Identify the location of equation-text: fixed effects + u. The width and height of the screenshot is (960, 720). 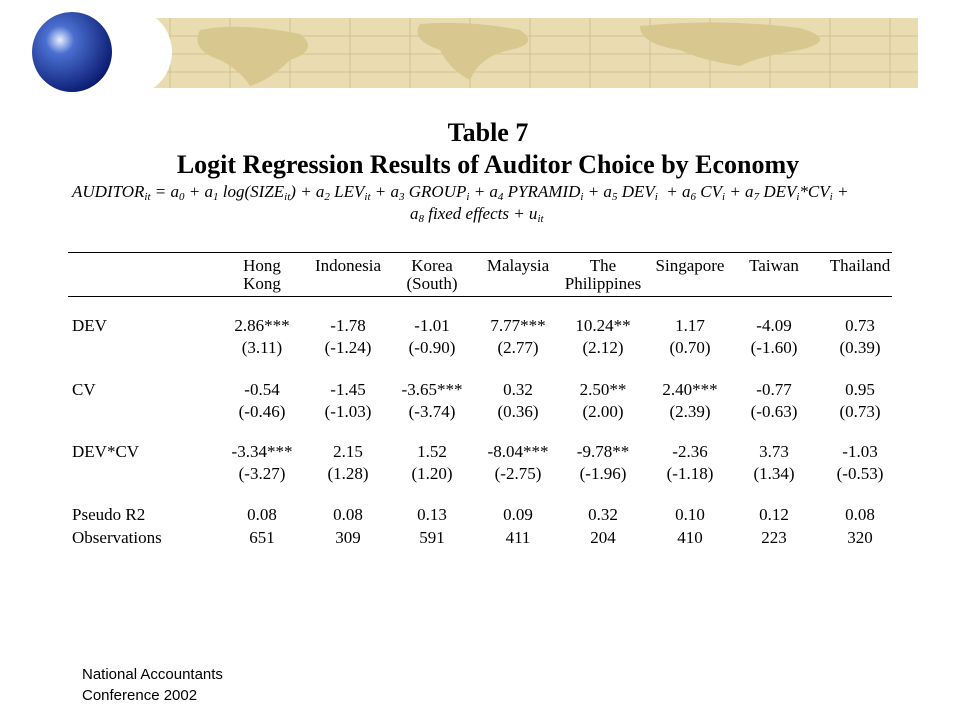
(481, 213).